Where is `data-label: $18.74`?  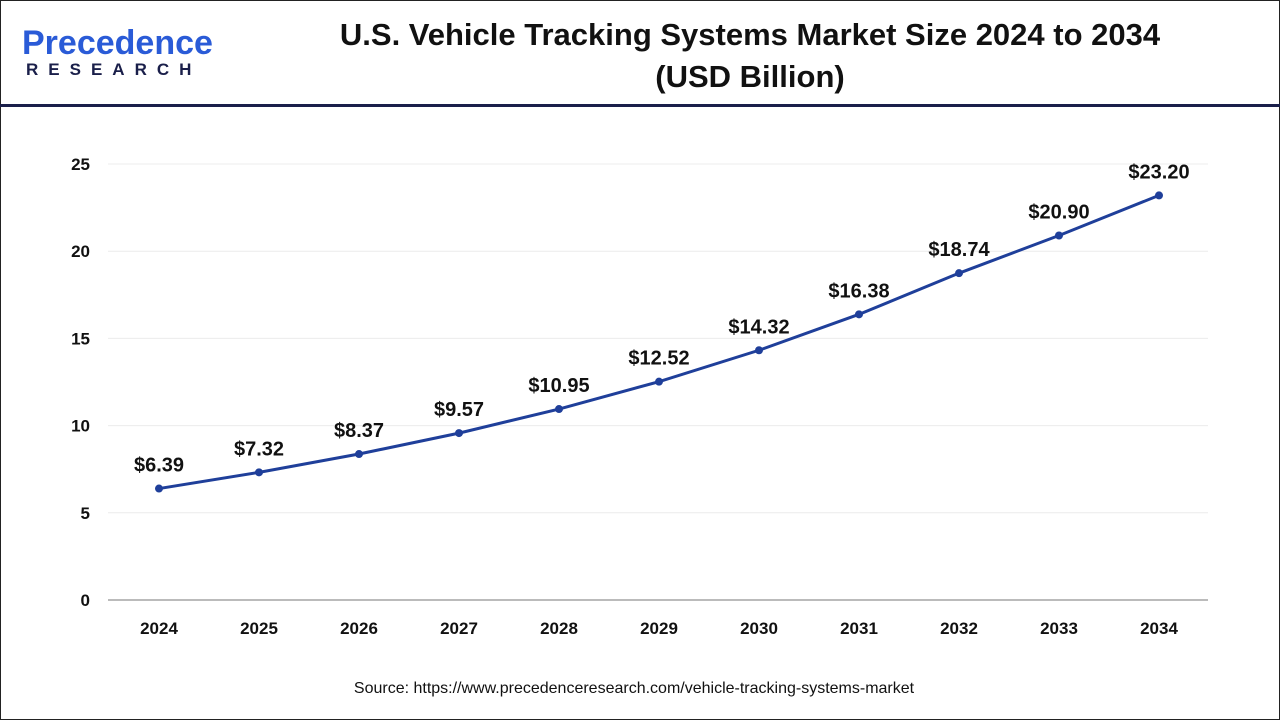
data-label: $18.74 is located at coordinates (959, 250).